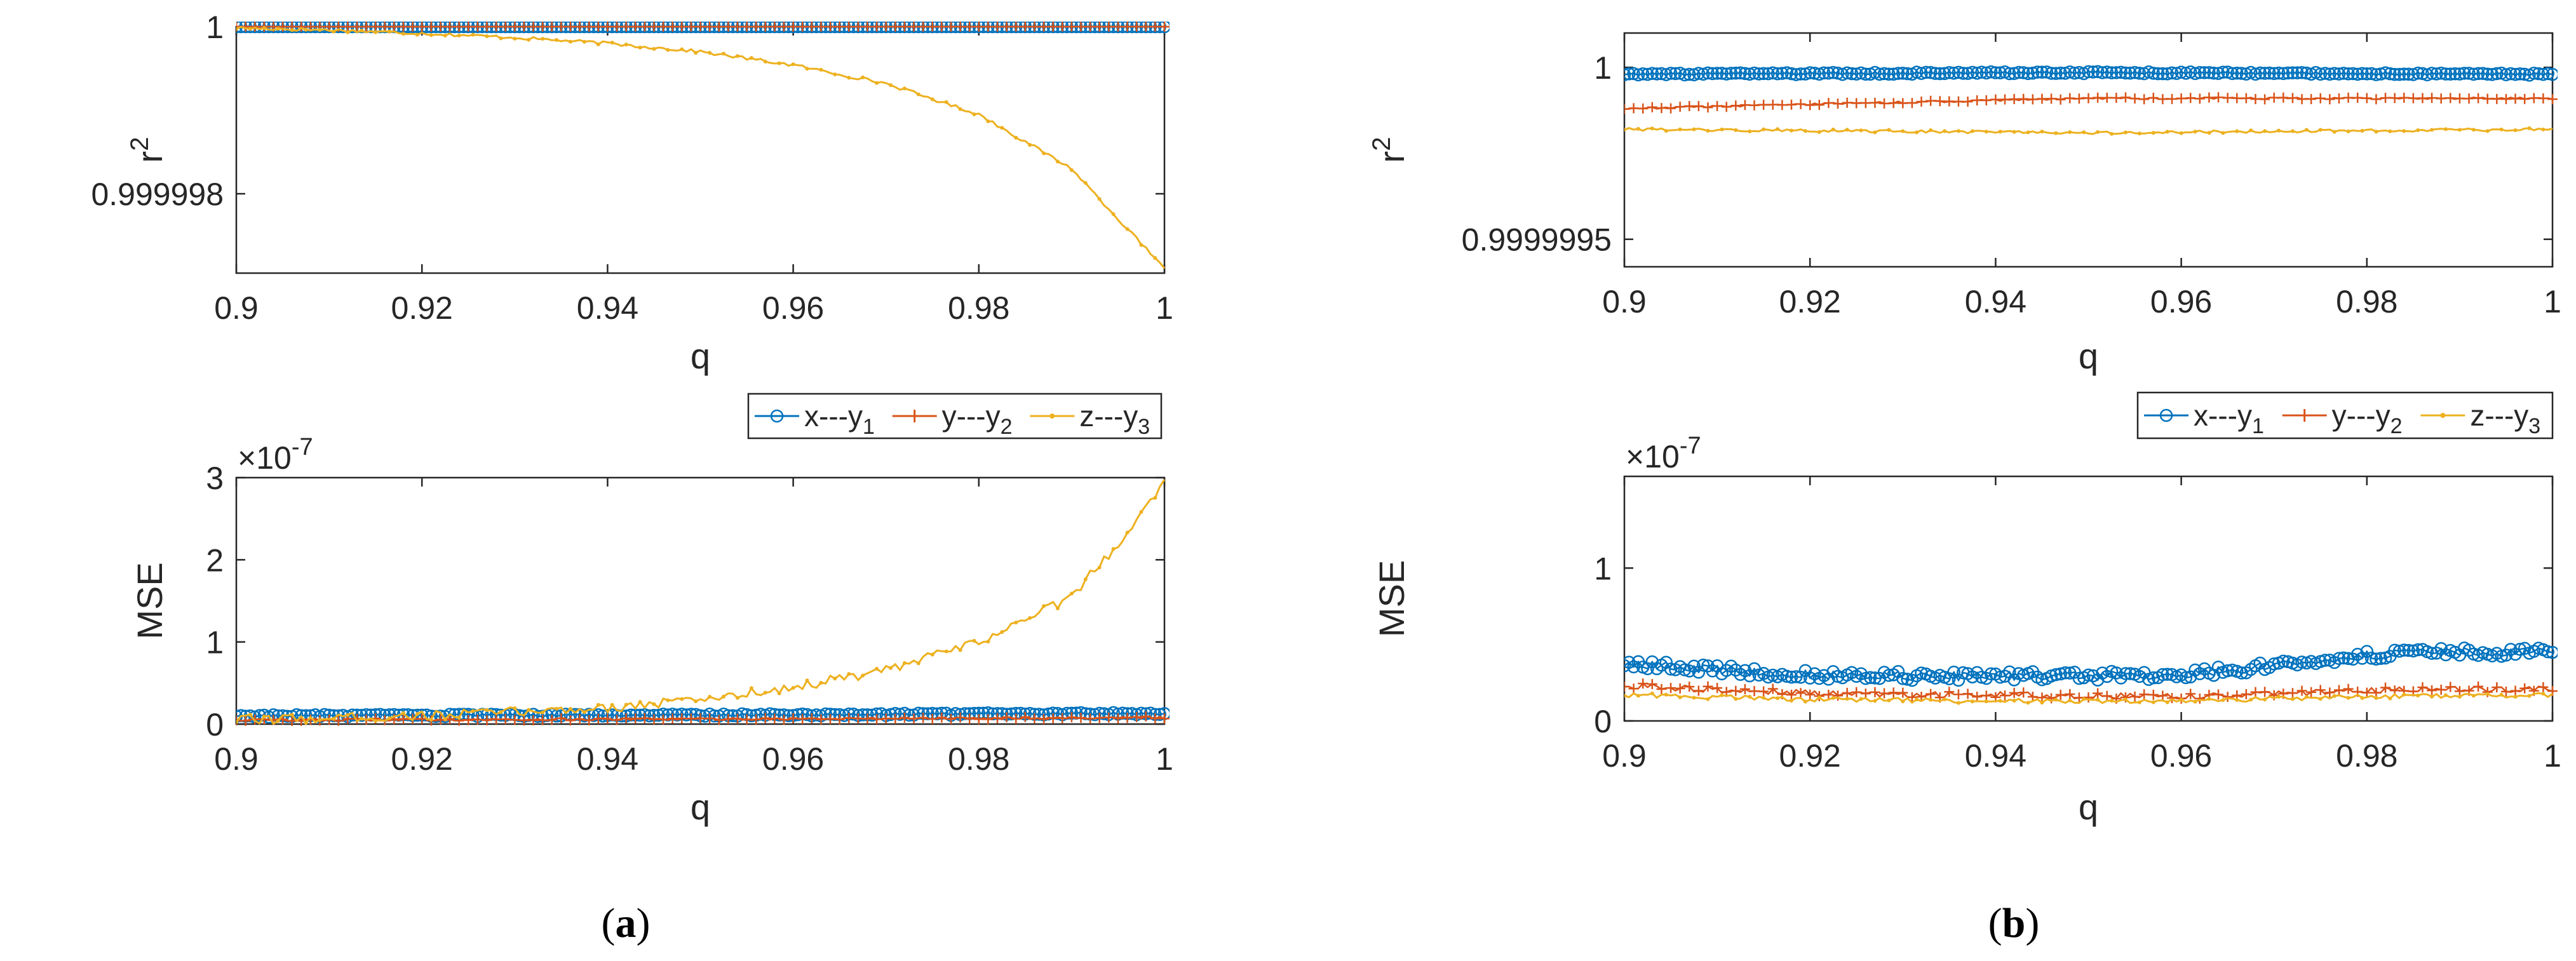 The height and width of the screenshot is (961, 2576). Describe the element at coordinates (793, 759) in the screenshot. I see `x-tick-label: 0.96` at that location.